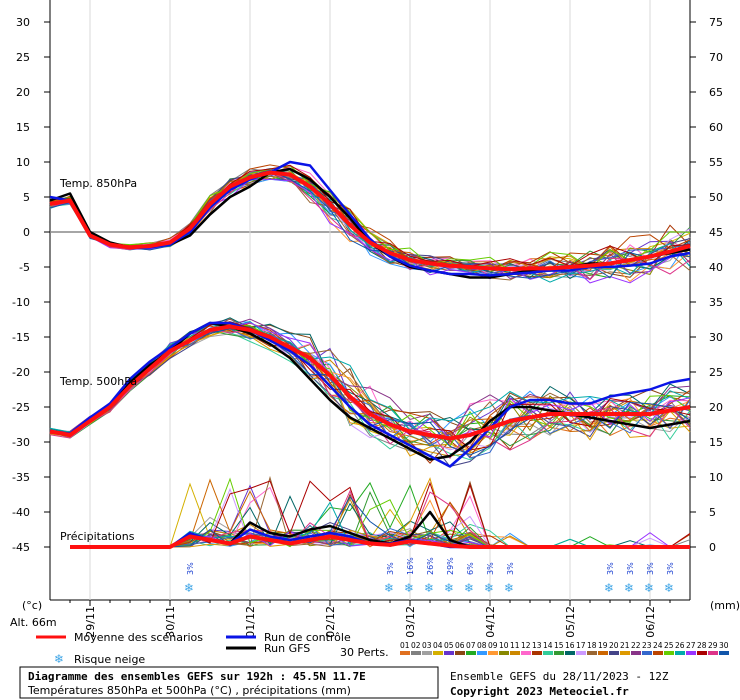 The height and width of the screenshot is (700, 740). What do you see at coordinates (23, 162) in the screenshot?
I see `left-tick-label: 10` at bounding box center [23, 162].